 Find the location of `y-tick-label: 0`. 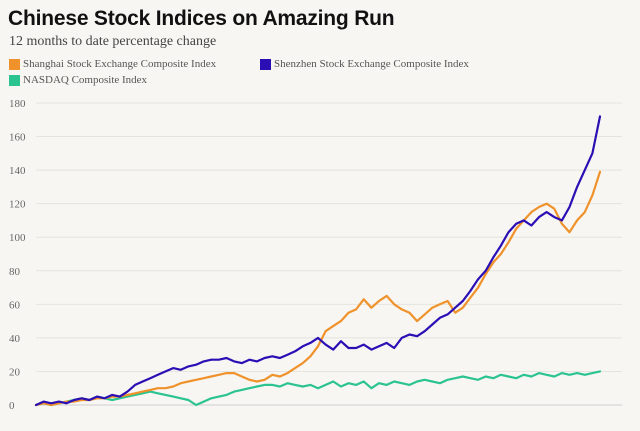

y-tick-label: 0 is located at coordinates (12, 406).